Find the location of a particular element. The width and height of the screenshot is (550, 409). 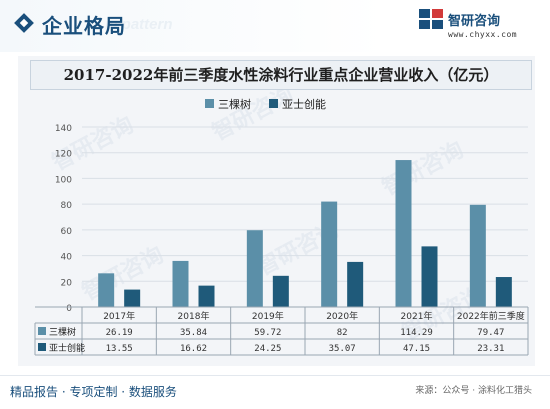

chart-title: 2017-2022年前三季度水性涂料行业重点企业营业收入（亿元） is located at coordinates (281, 75).